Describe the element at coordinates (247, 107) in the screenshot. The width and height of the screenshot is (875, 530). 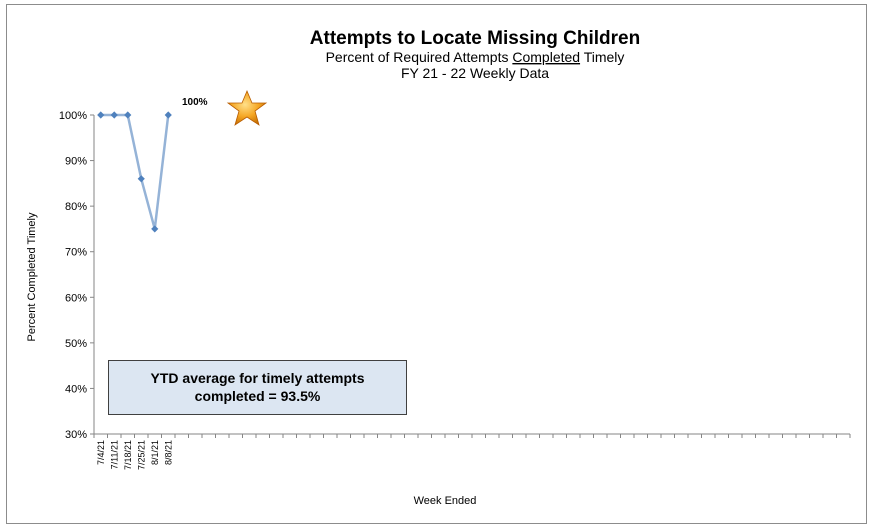
I see `star-icon` at that location.